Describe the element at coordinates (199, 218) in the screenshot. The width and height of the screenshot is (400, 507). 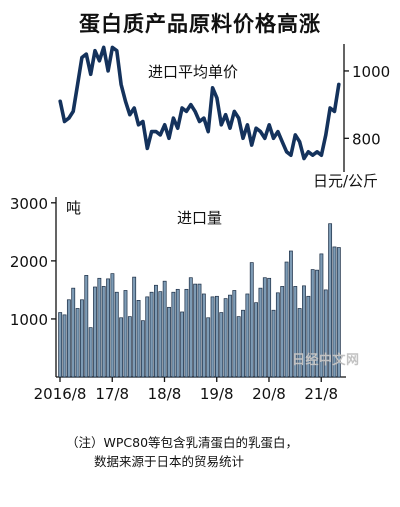
I see `volume-series-label: 进口量` at that location.